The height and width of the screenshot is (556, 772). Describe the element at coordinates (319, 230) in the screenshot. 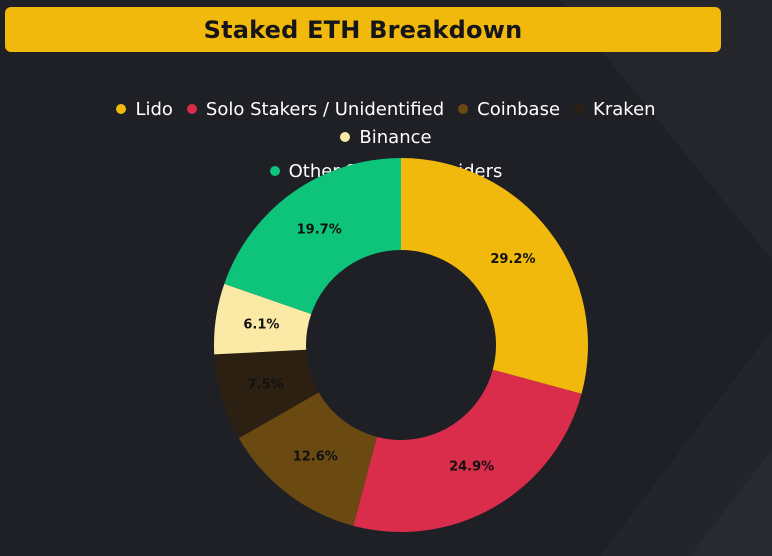

I see `slice-label: 19.7%` at that location.